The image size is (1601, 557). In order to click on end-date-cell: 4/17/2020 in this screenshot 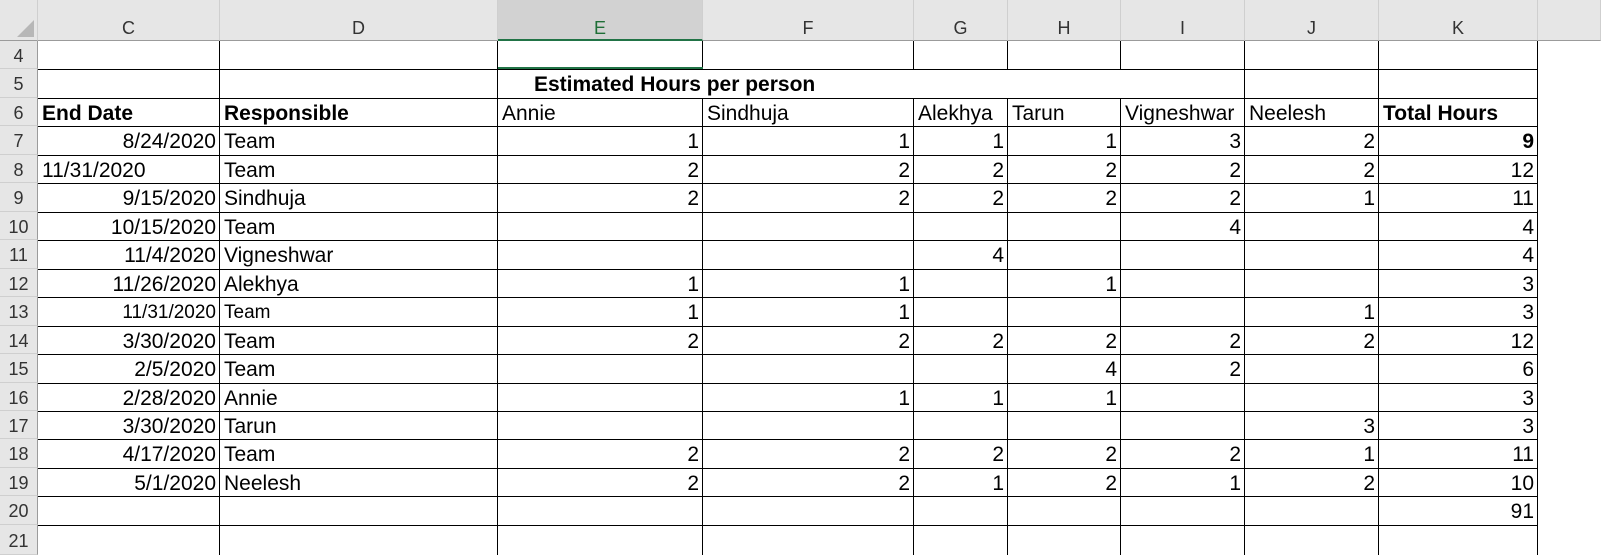, I will do `click(169, 454)`.